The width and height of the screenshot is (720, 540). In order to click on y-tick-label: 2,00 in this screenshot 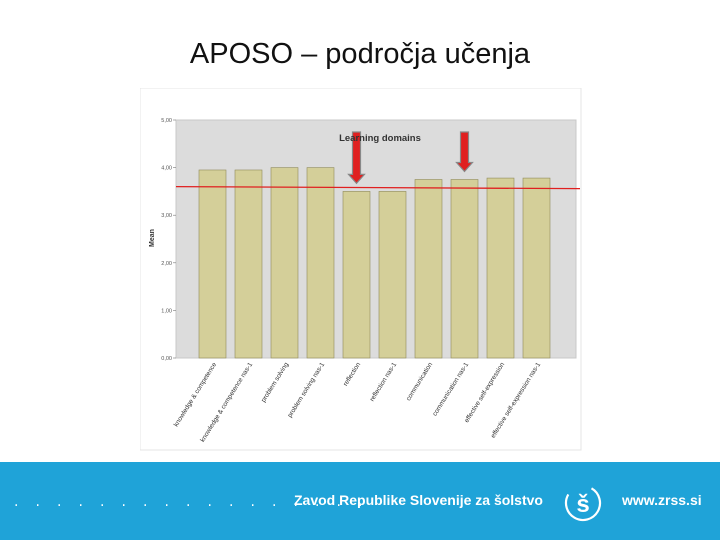, I will do `click(166, 264)`.